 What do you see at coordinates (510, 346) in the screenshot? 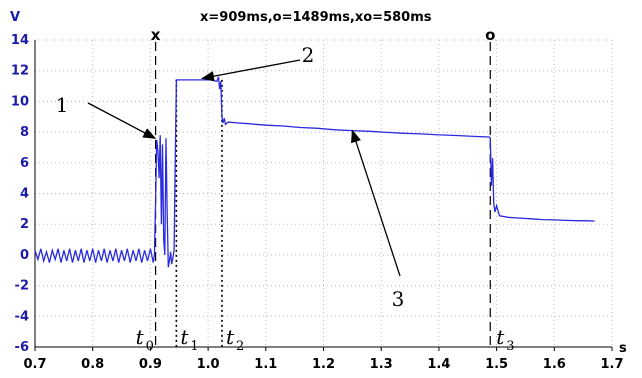
I see `event-label-sub: 3` at bounding box center [510, 346].